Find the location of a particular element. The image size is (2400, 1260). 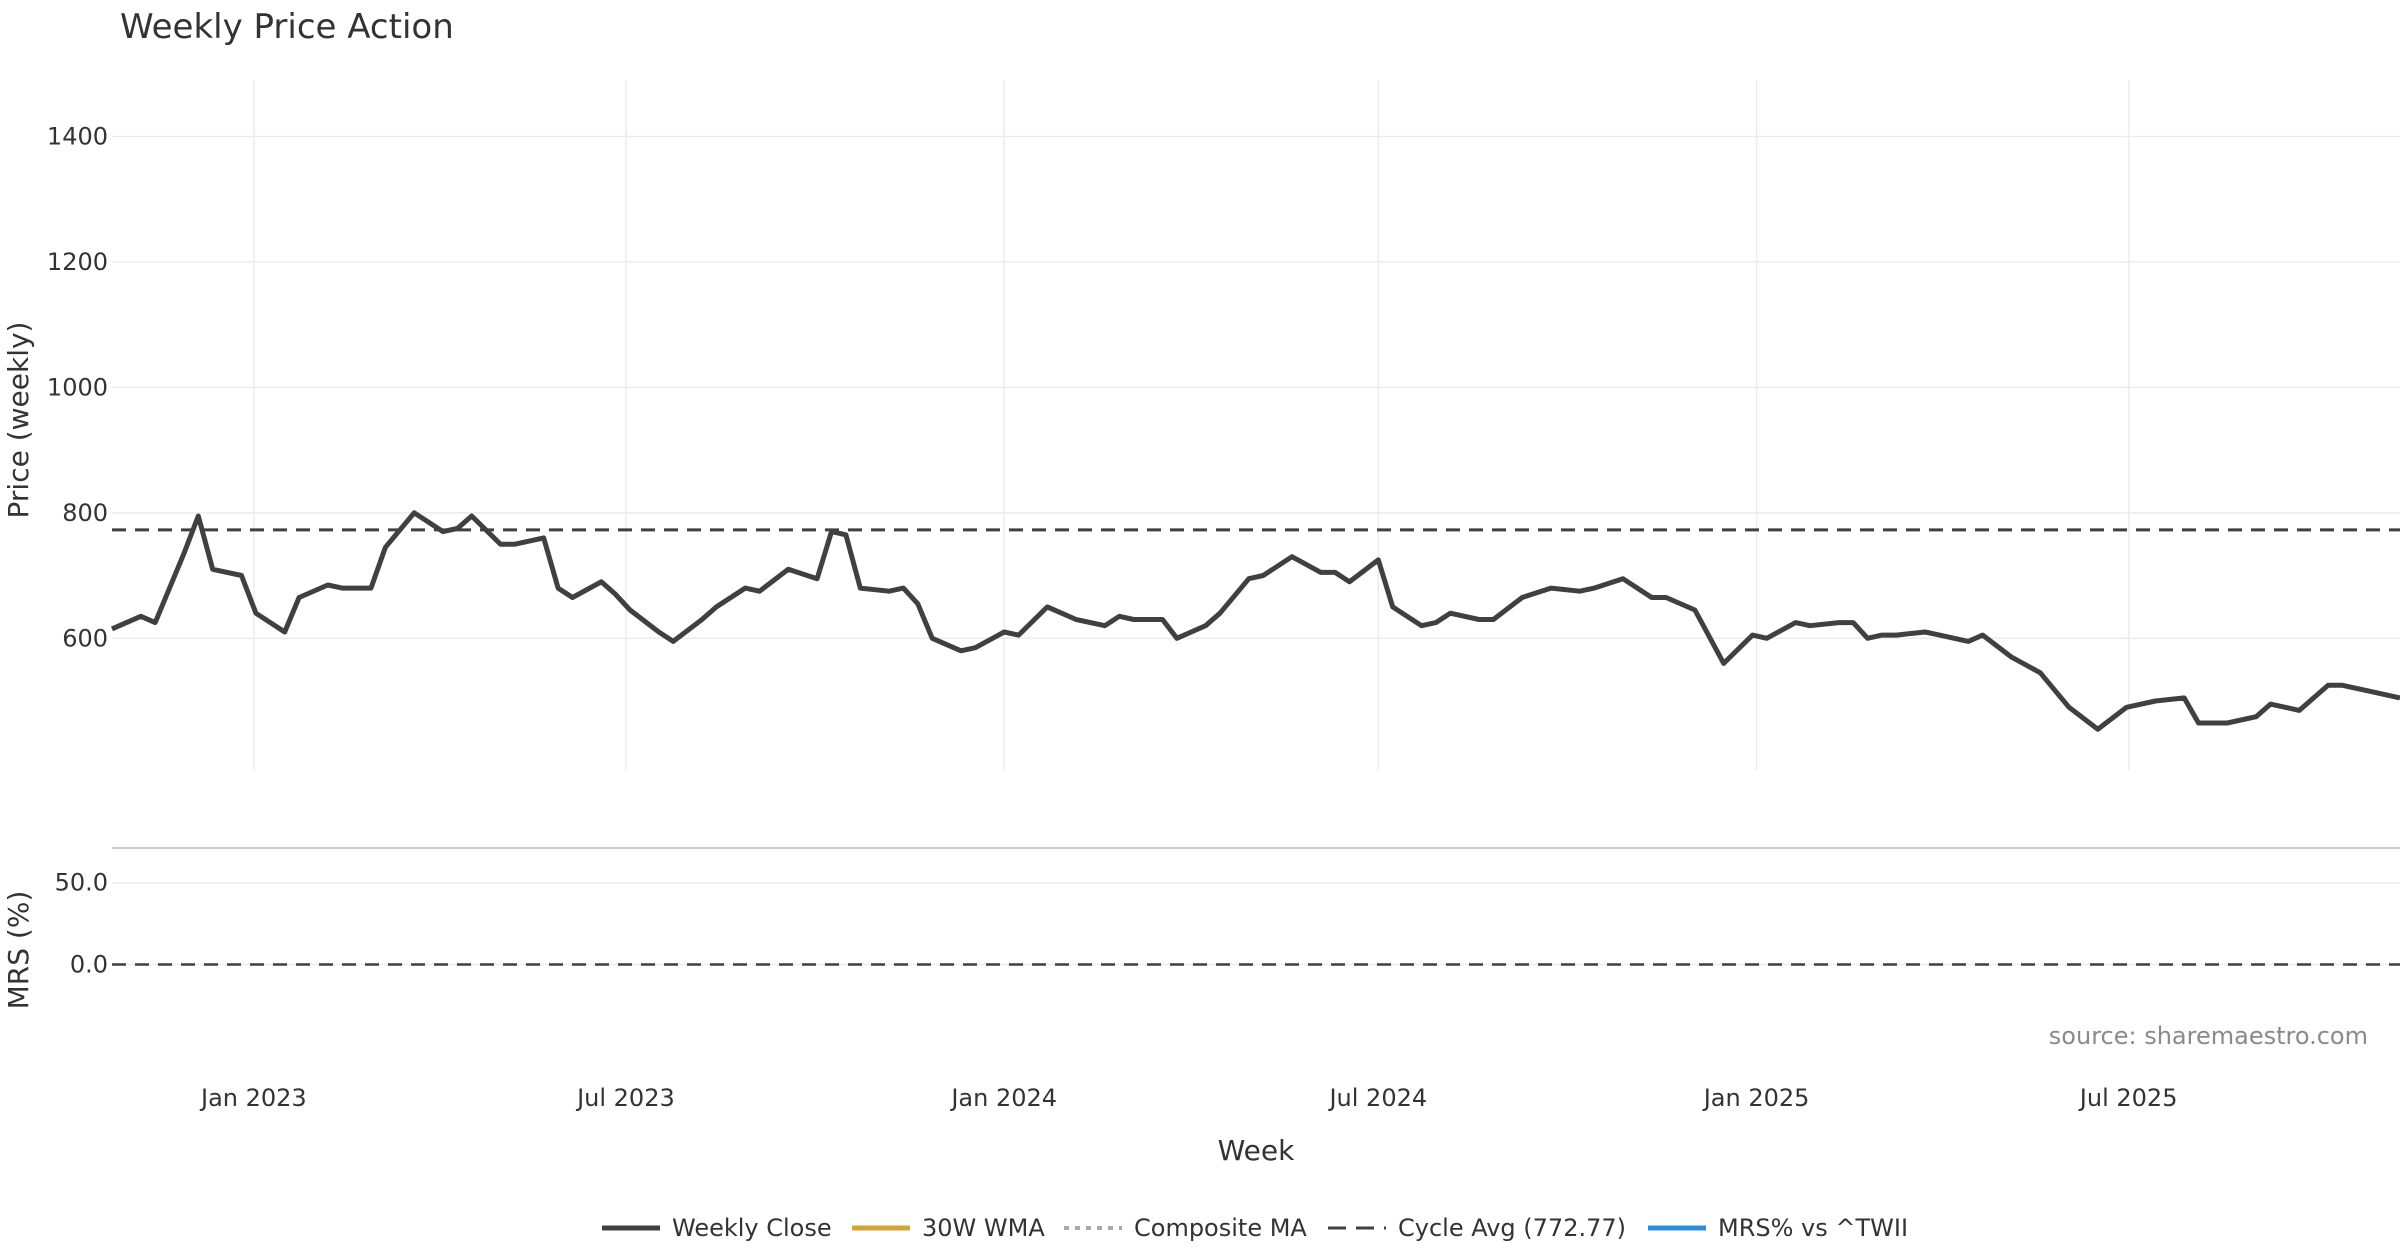

legend-item: Cycle Avg (772.77) is located at coordinates (1477, 1228).